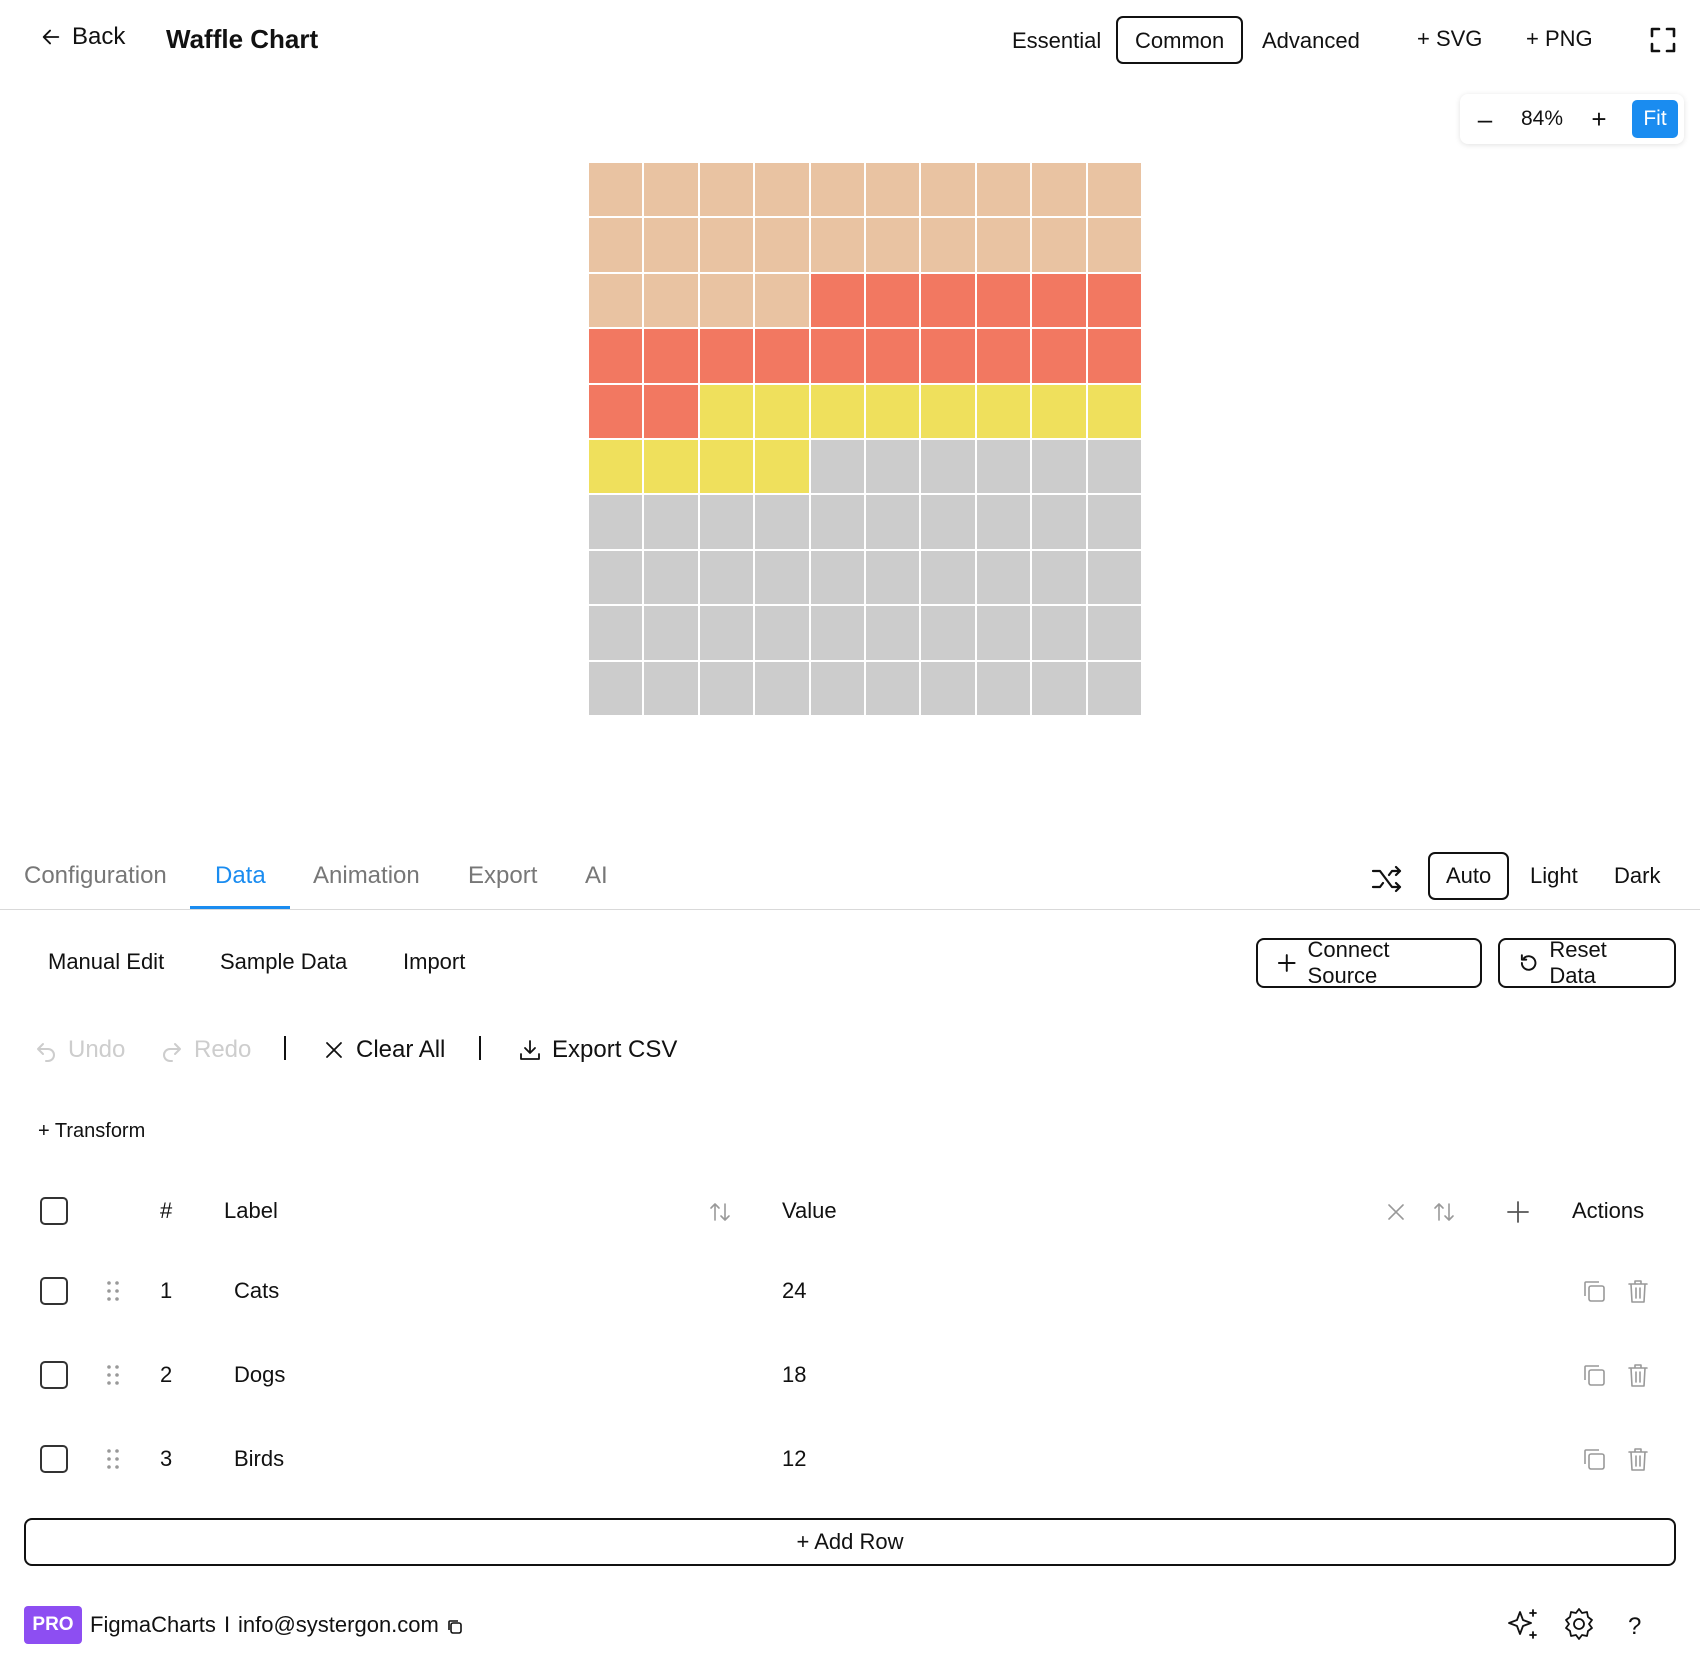 The height and width of the screenshot is (1662, 1700). What do you see at coordinates (284, 961) in the screenshot?
I see `subtab-sample-data: Sample Data` at bounding box center [284, 961].